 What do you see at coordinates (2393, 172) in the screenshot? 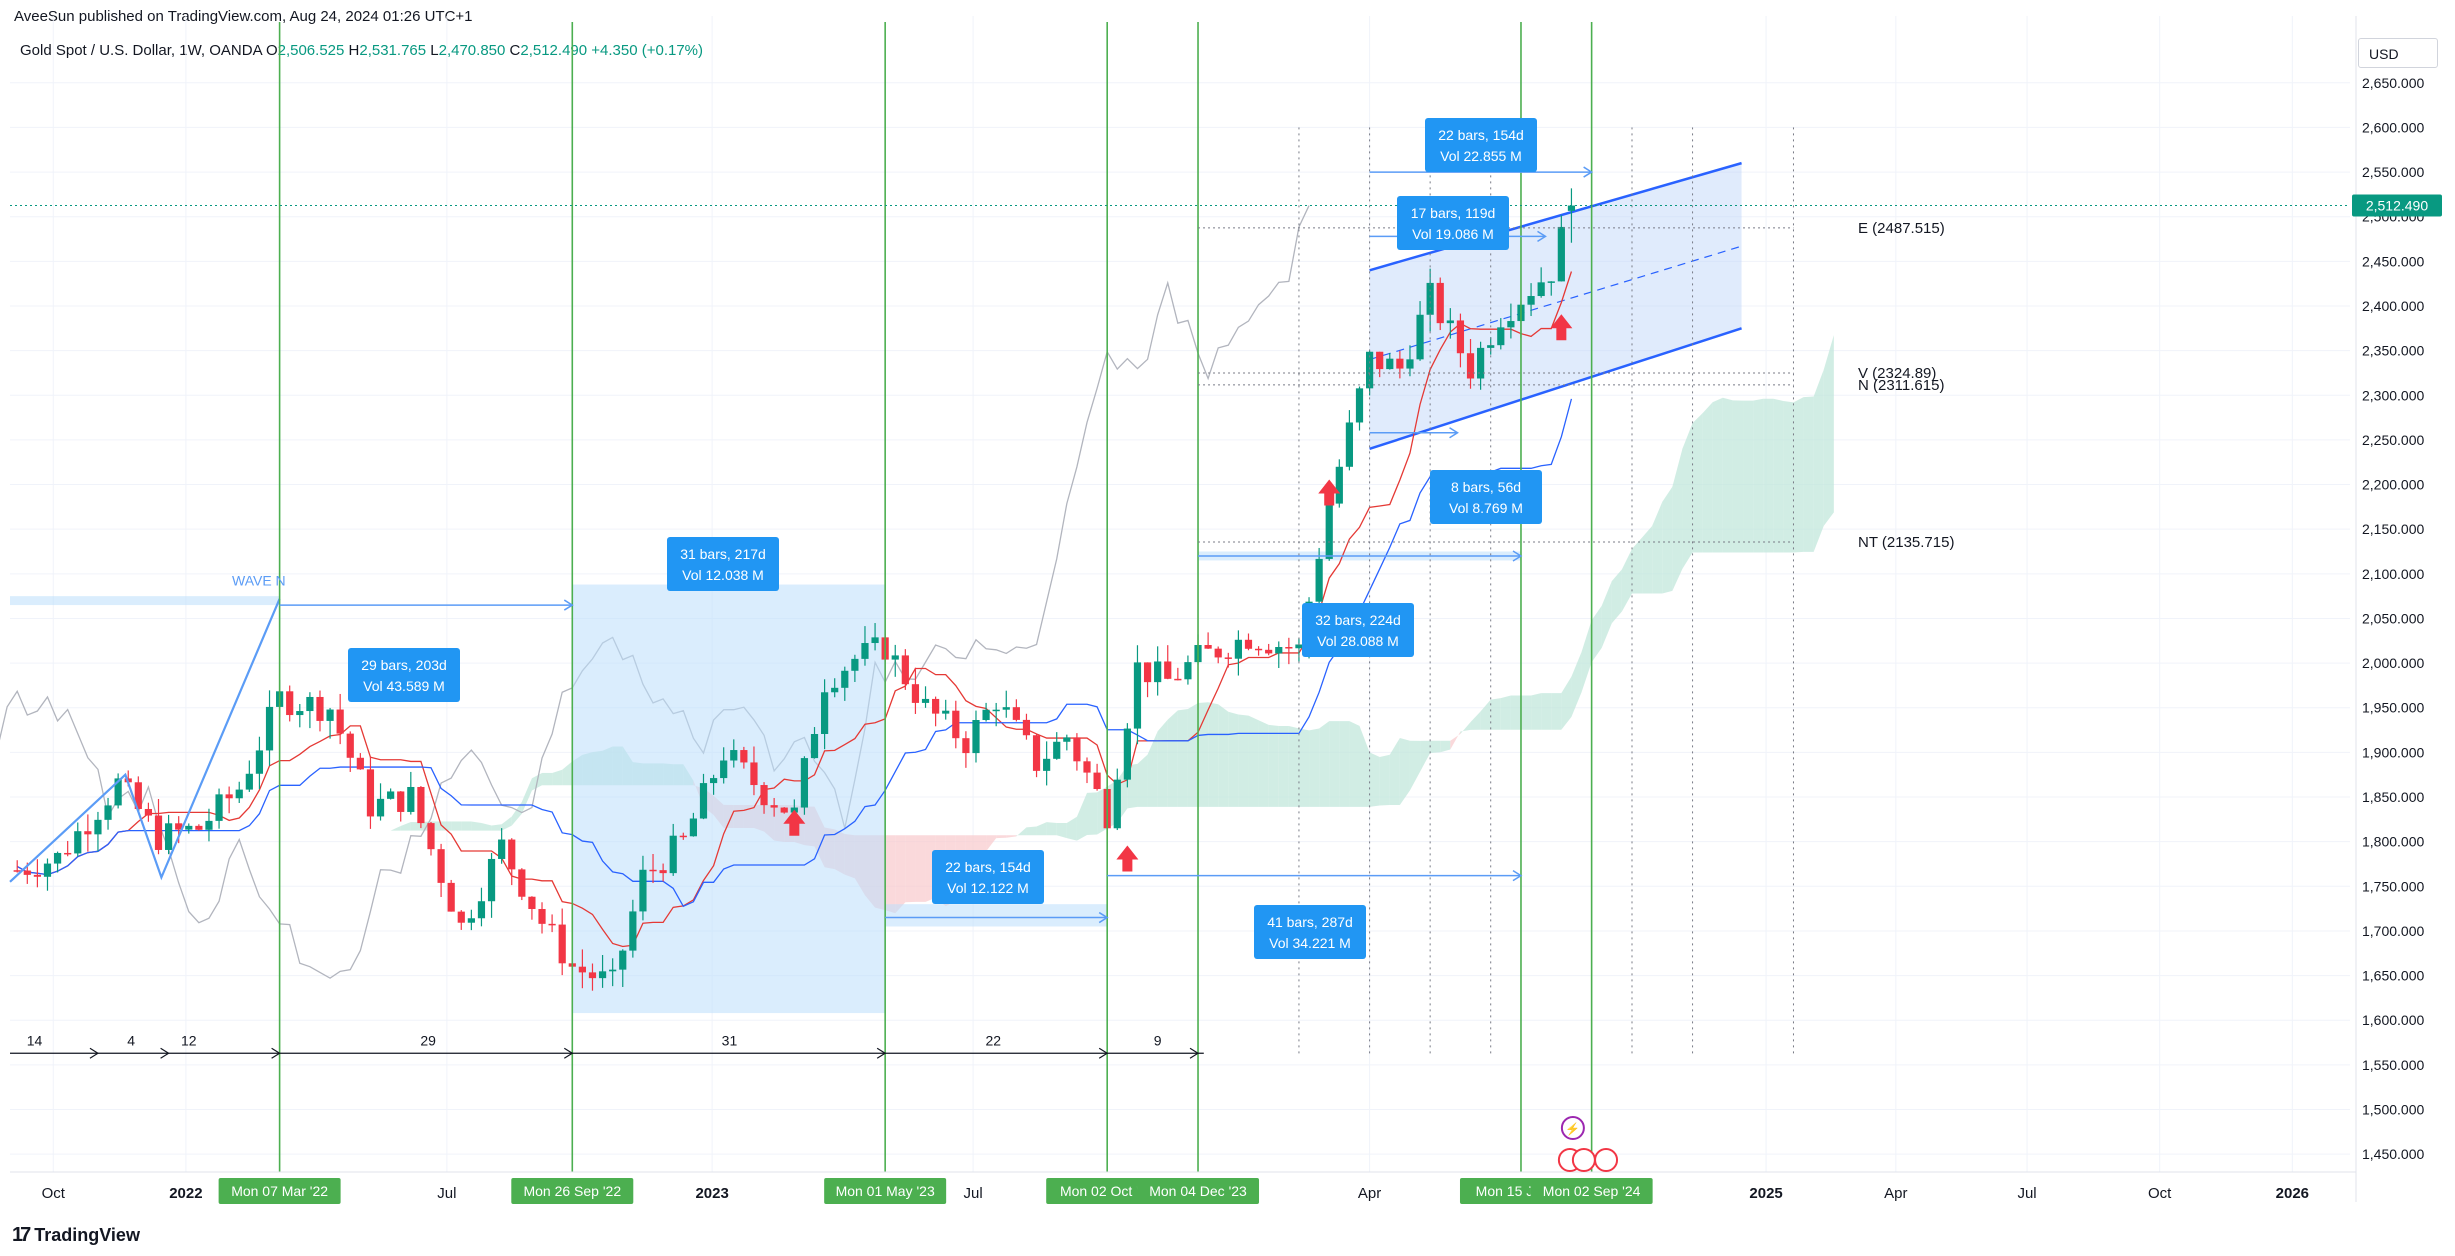
I see `price-tick-label: 2,550.000` at bounding box center [2393, 172].